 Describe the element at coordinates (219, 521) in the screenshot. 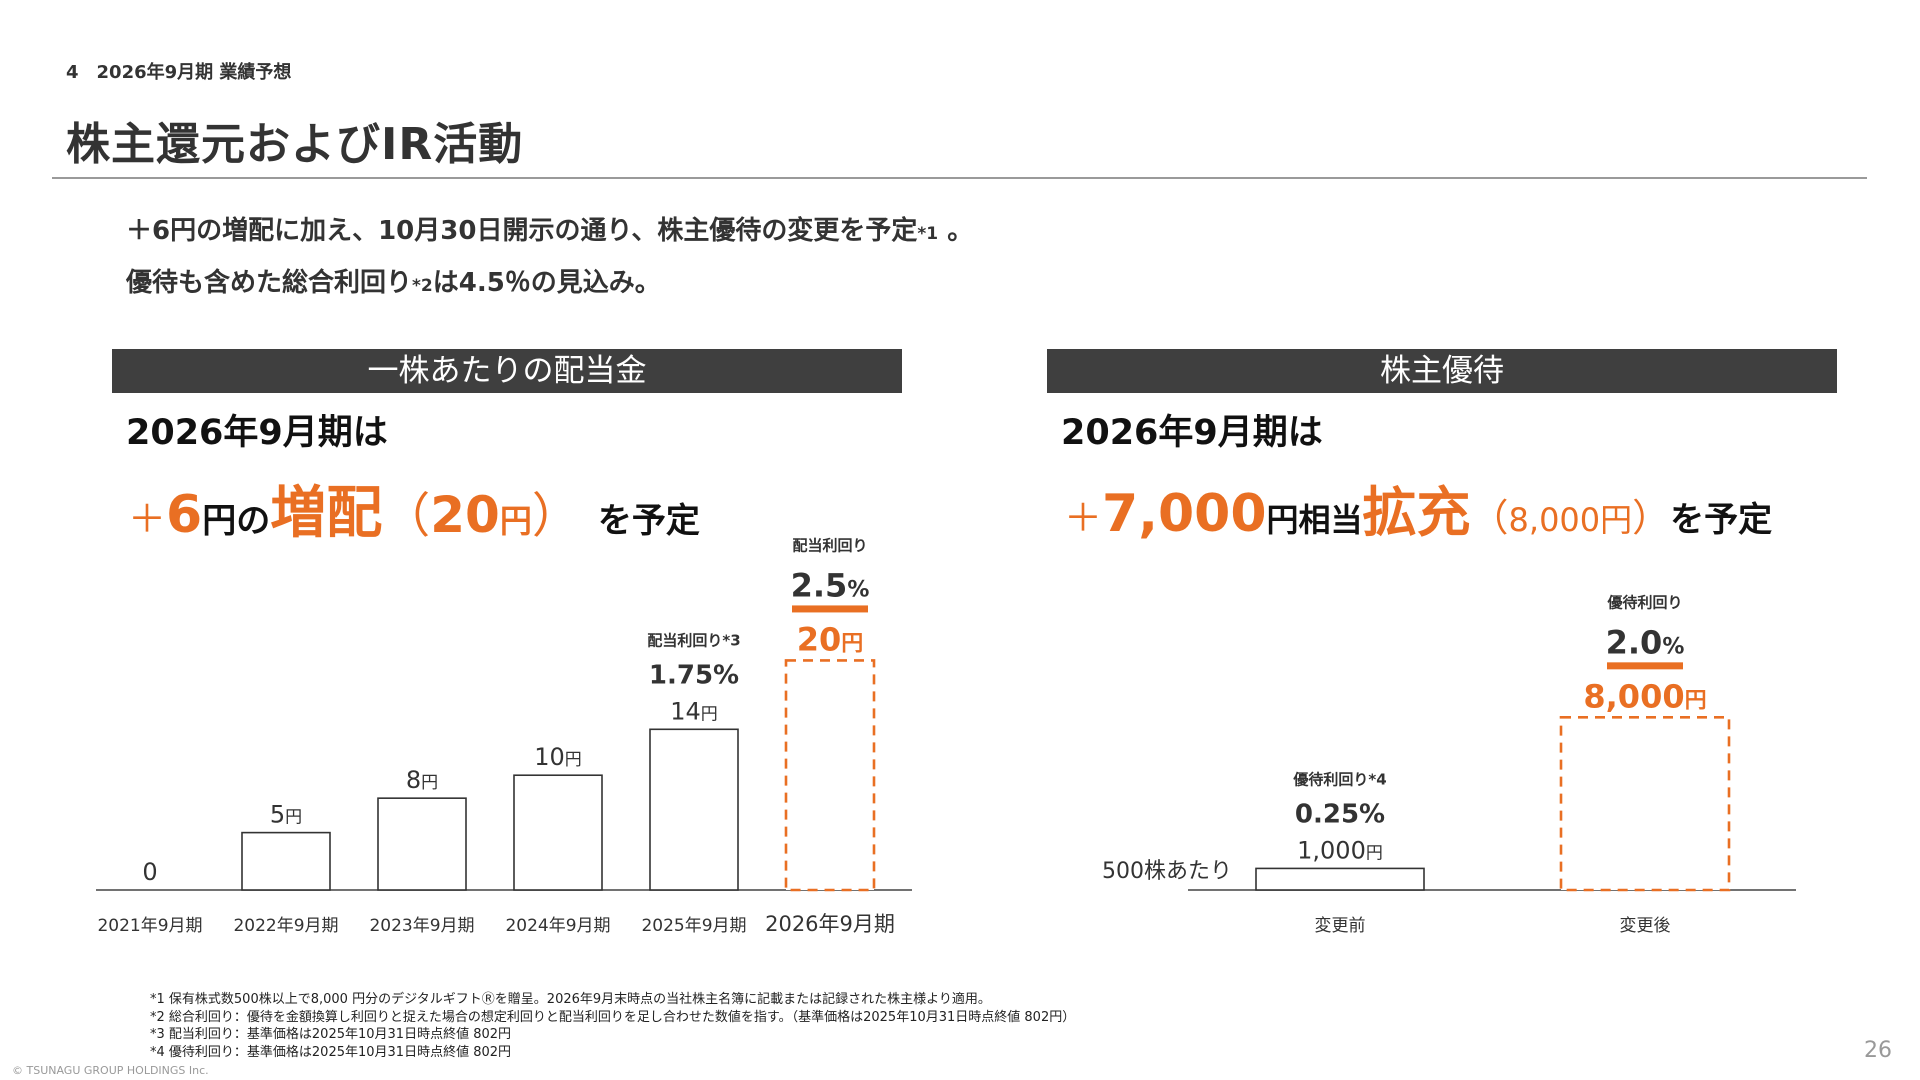

I see `dividend-yen: 円` at that location.